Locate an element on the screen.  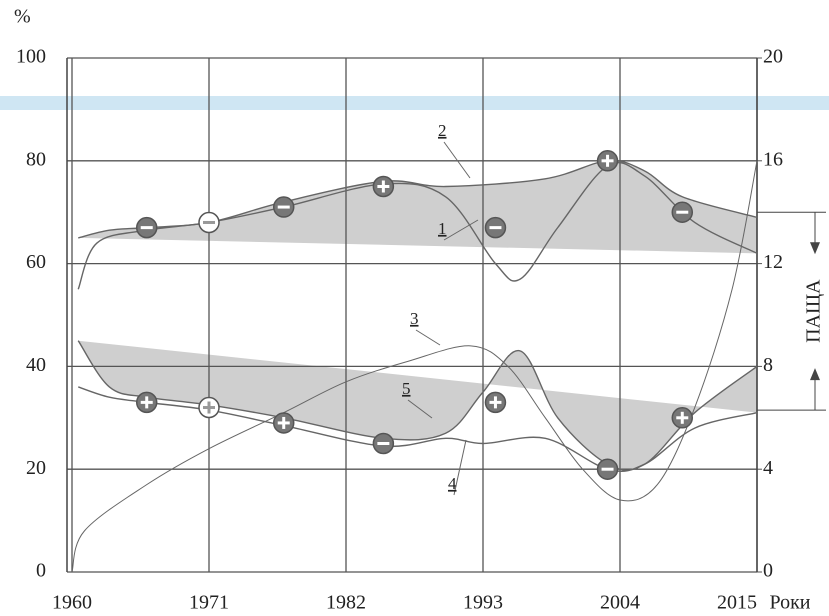
x-axis-label: Роки is located at coordinates (789, 603).